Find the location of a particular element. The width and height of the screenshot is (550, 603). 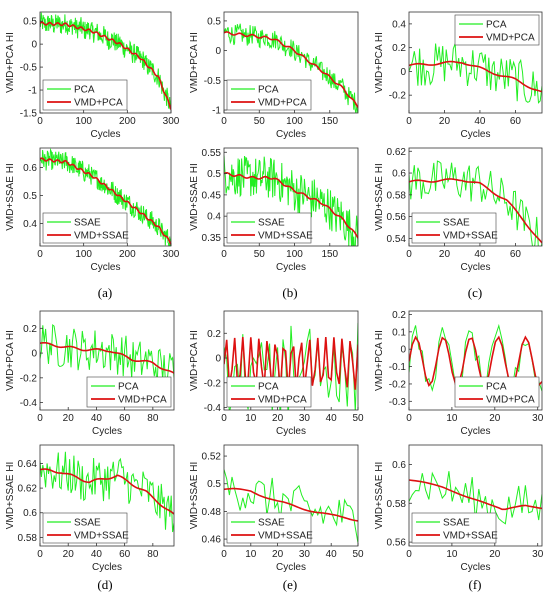

axes-frame-a2 is located at coordinates (105, 197).